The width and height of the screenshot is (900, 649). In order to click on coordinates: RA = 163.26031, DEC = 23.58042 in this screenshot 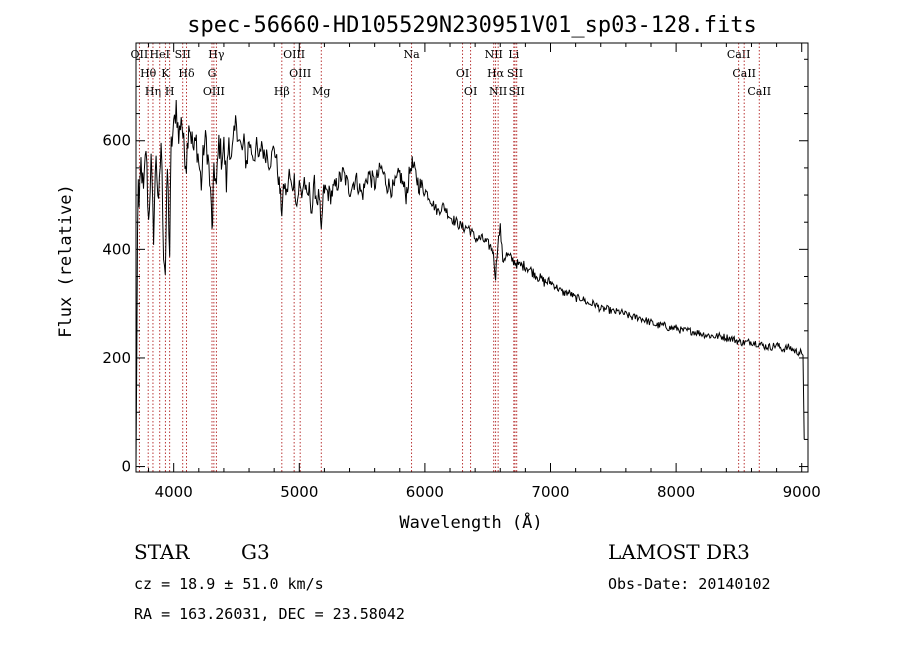, I will do `click(269, 614)`.